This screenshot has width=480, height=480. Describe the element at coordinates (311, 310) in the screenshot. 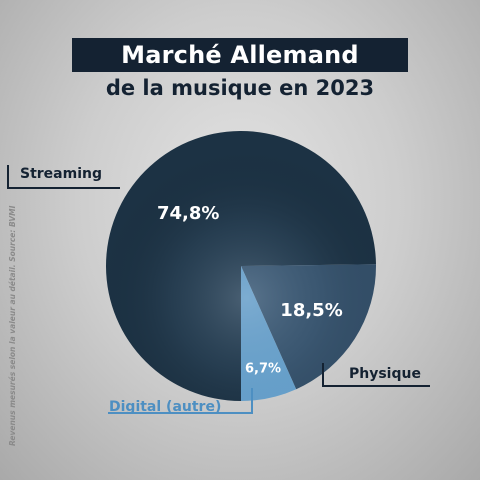

I see `pie-value-label-1: 18,5%` at that location.